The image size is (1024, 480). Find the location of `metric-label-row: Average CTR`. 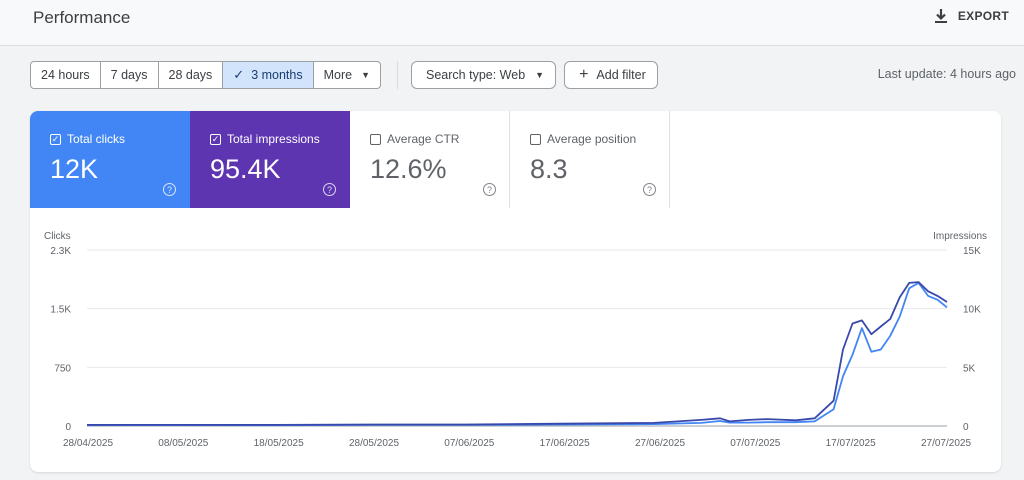

metric-label-row: Average CTR is located at coordinates (414, 139).